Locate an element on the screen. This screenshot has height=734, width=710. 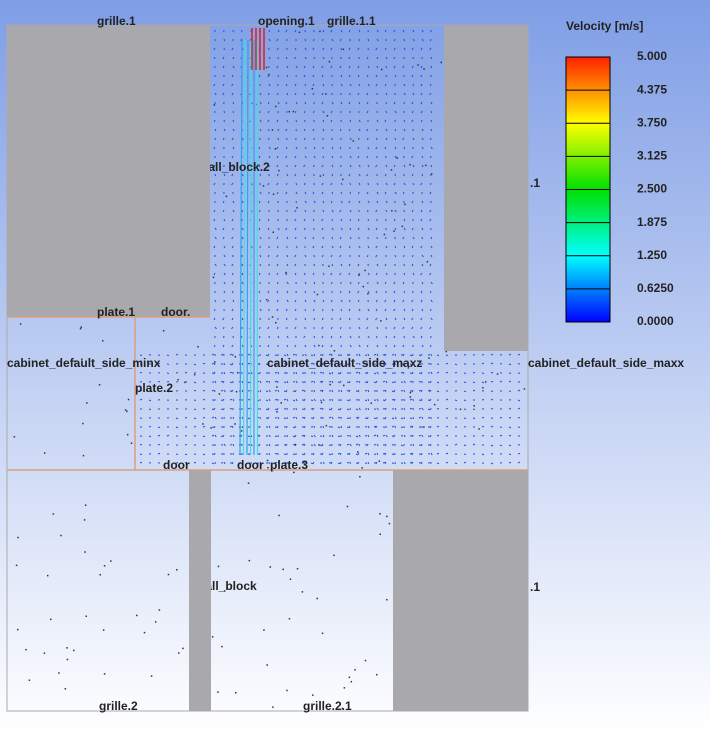
label: plate.2 is located at coordinates (154, 388).